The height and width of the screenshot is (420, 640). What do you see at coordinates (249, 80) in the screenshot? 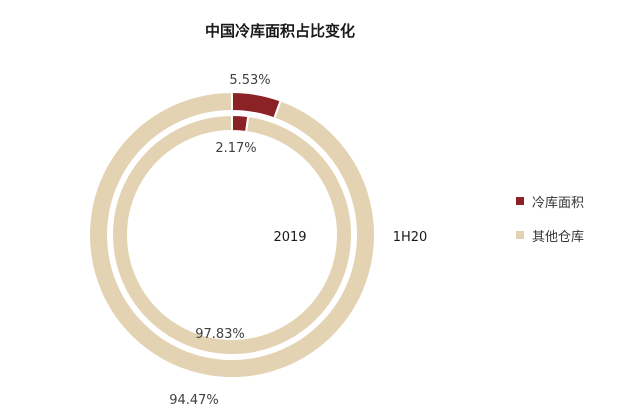
I see `data-label-1H20-cold-storage: 5.53%` at bounding box center [249, 80].